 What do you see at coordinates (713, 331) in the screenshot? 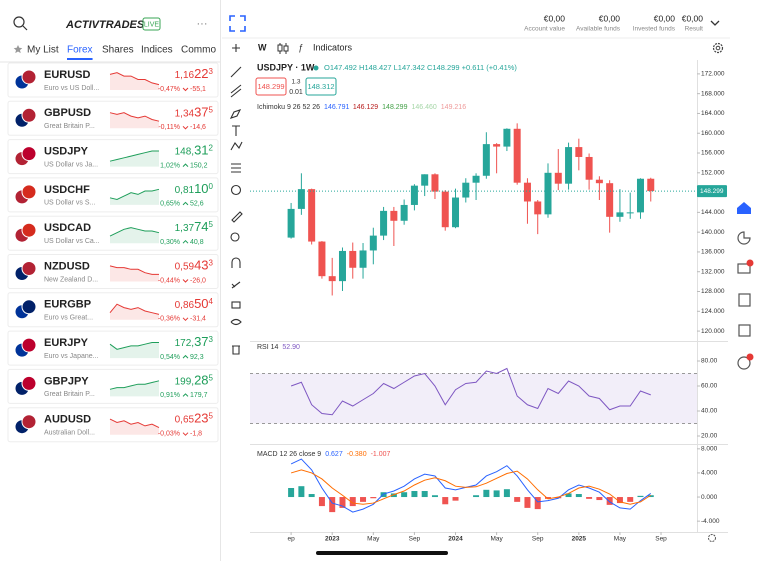
I see `y-tick-label: 120.000` at bounding box center [713, 331].